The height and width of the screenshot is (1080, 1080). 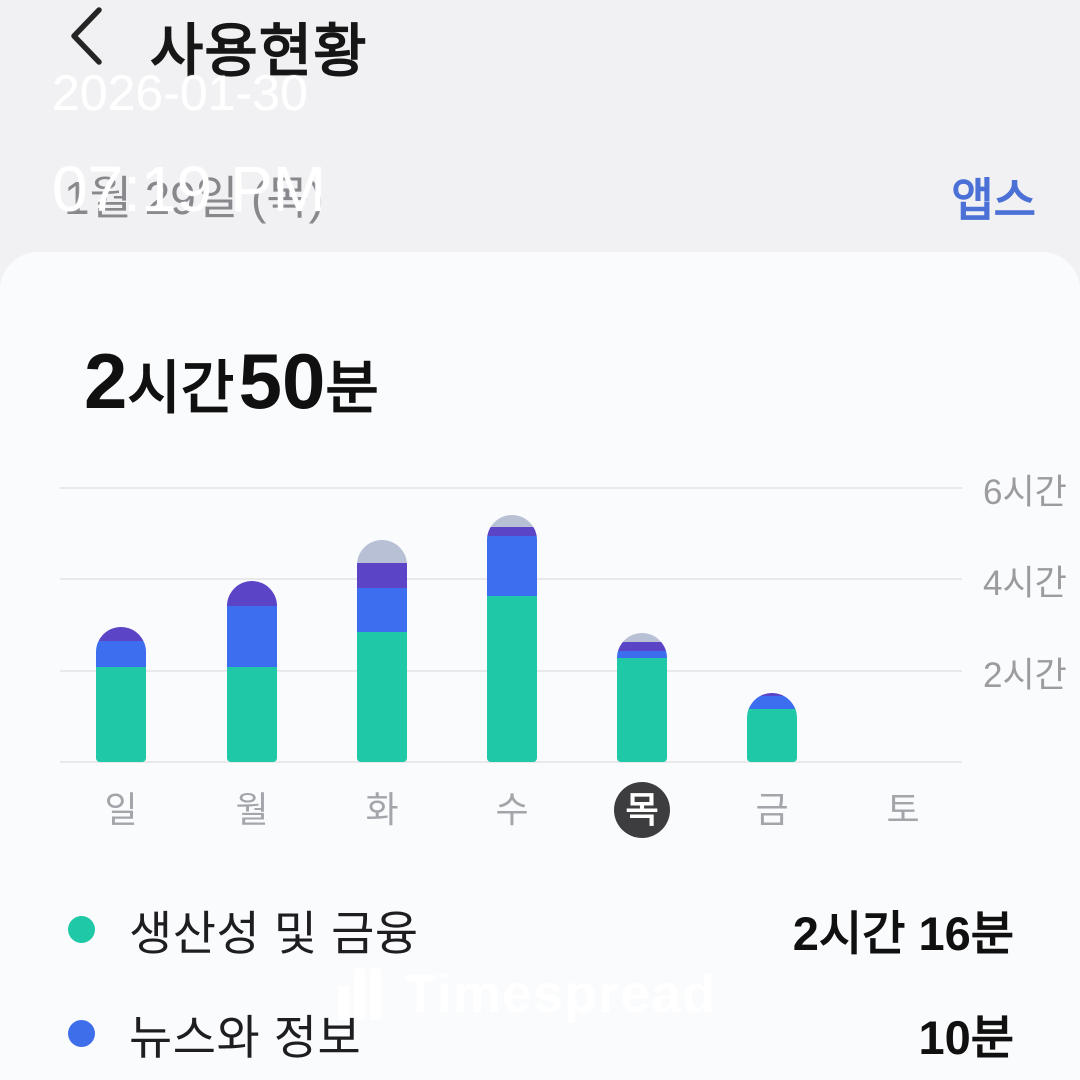 I want to click on usage-bar-금, so click(x=772, y=727).